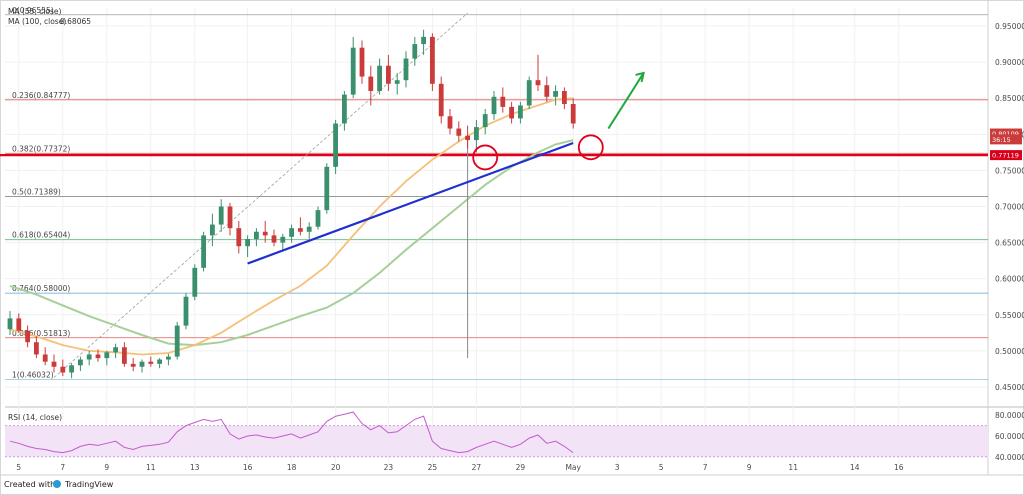  I want to click on x-tick-label: May, so click(573, 467).